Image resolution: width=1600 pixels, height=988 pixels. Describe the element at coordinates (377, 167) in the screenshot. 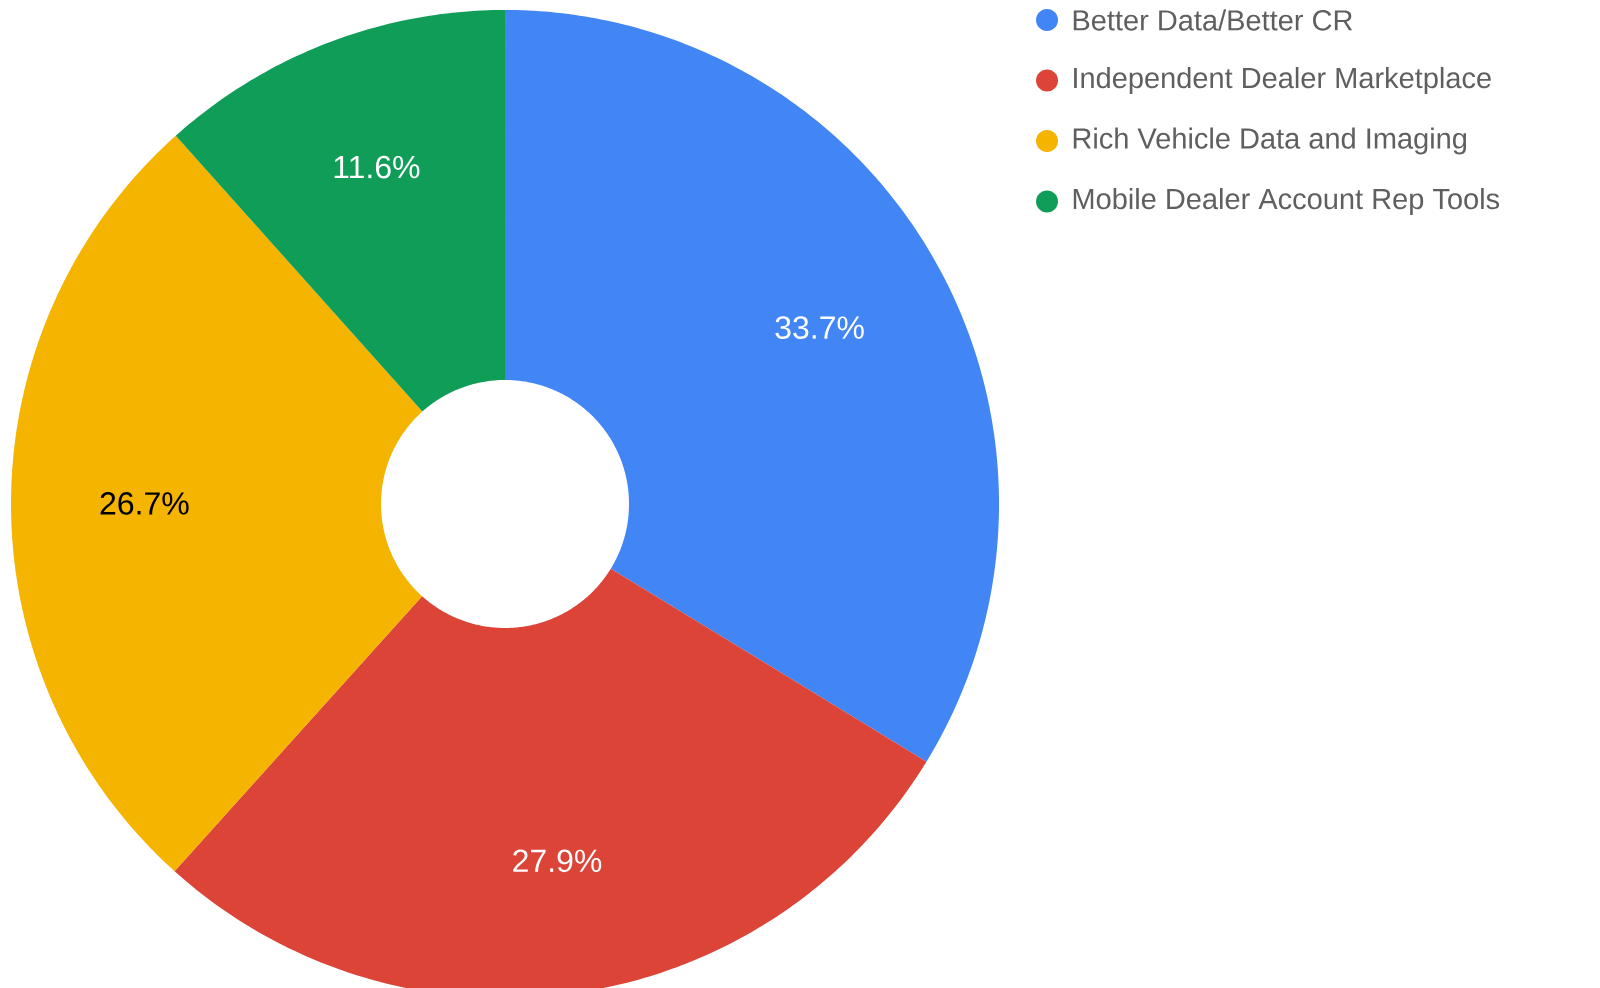

I see `data-label: 11.6%` at that location.